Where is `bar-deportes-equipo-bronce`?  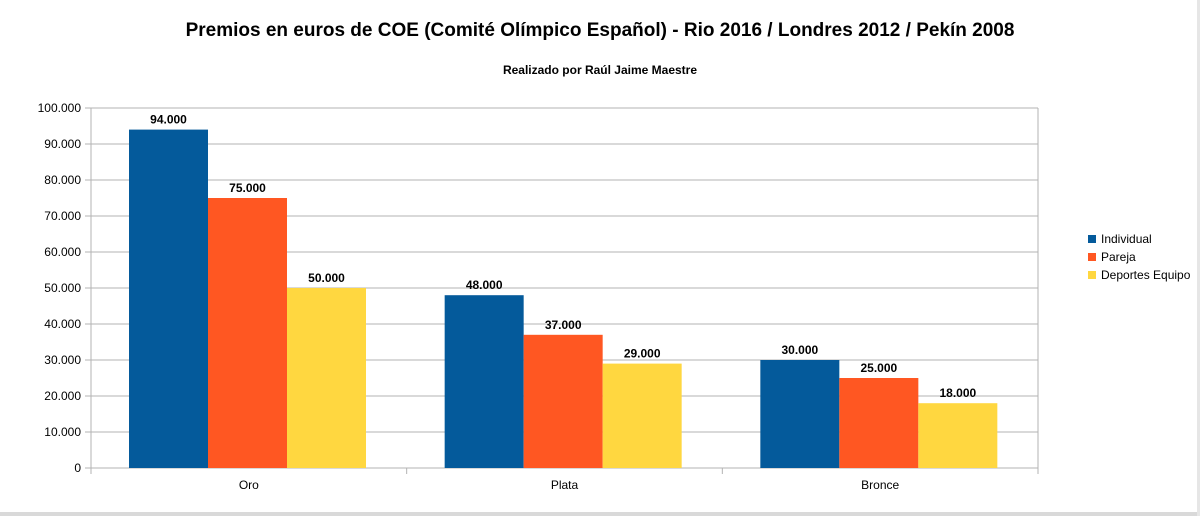 bar-deportes-equipo-bronce is located at coordinates (958, 435).